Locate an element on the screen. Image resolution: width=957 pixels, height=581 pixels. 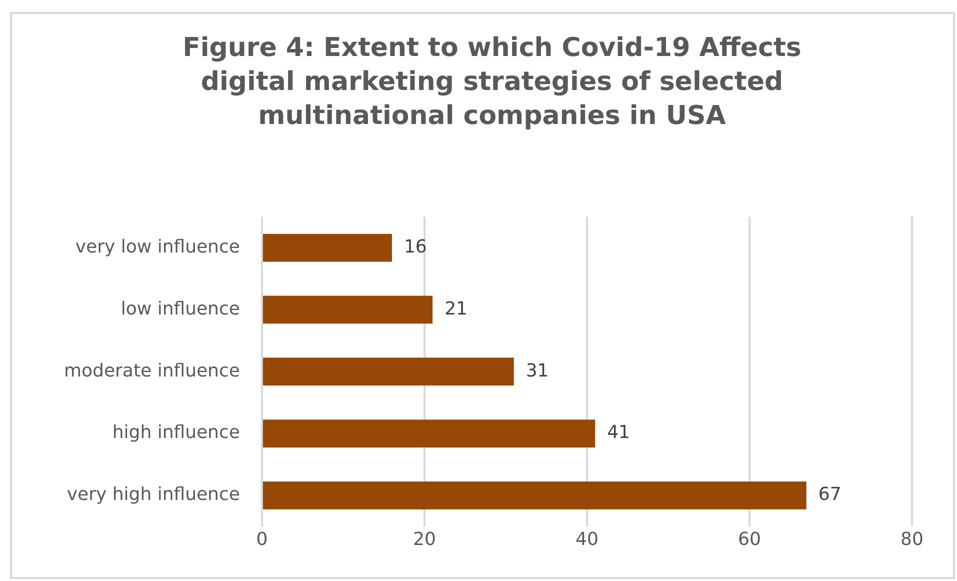
y-tick-label: moderate influence is located at coordinates (152, 371).